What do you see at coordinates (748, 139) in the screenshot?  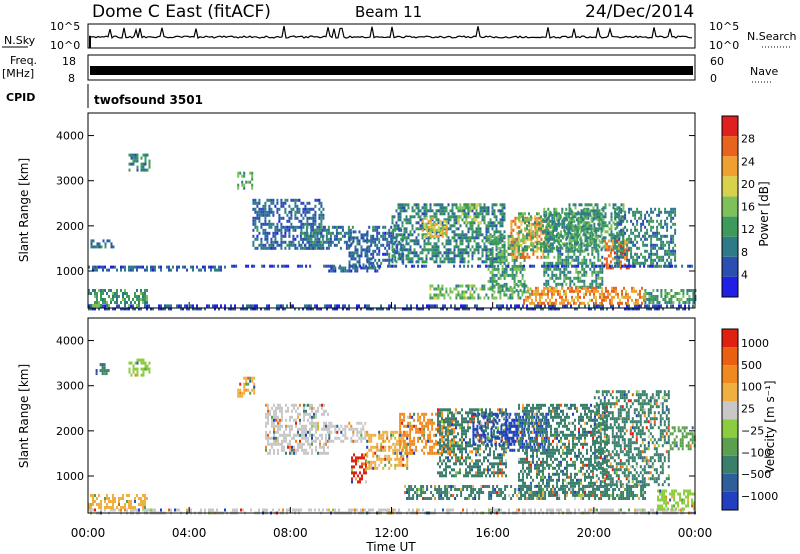 I see `colorbar-tick-label: 28` at bounding box center [748, 139].